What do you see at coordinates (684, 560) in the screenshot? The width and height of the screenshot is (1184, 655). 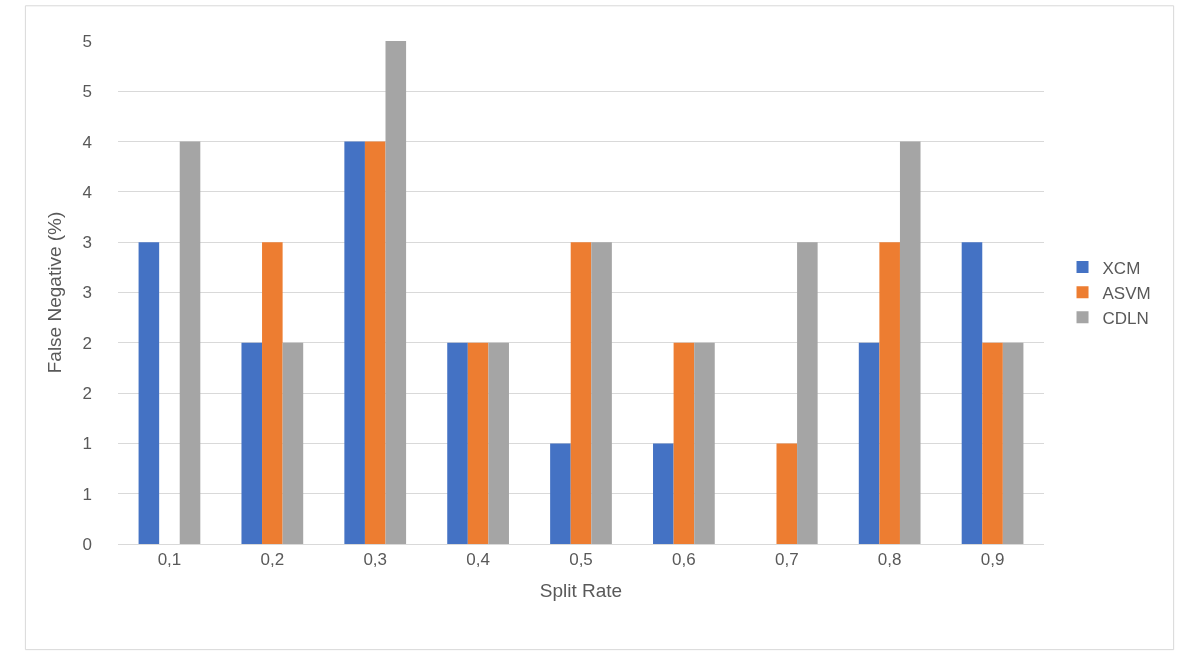 I see `x-tick-label: 0,6` at bounding box center [684, 560].